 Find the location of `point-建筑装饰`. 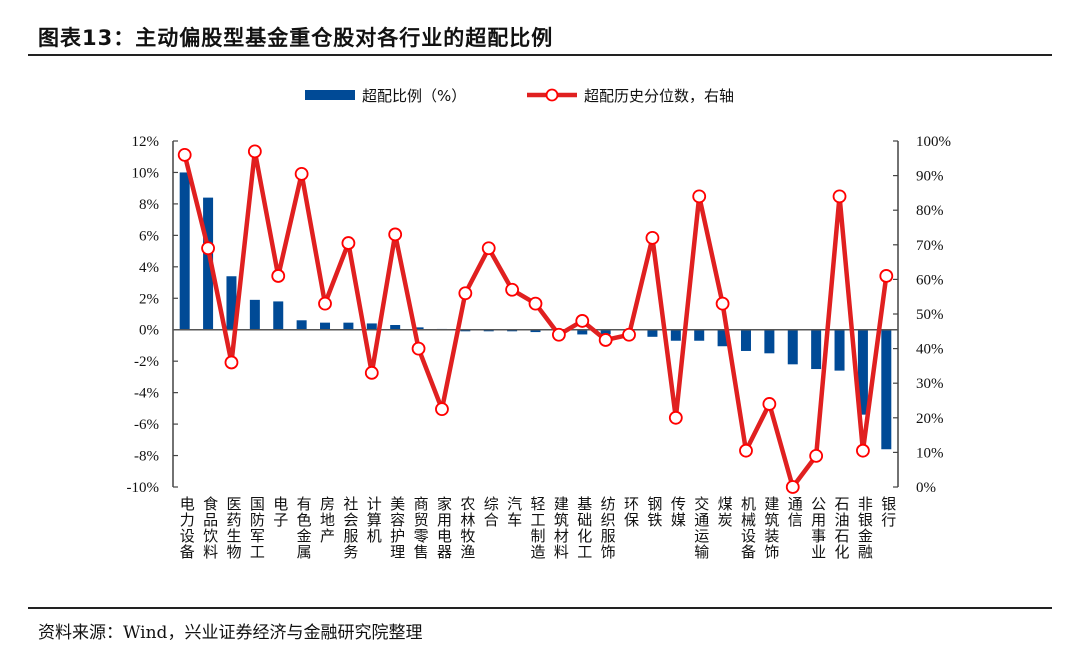

point-建筑装饰 is located at coordinates (769, 404).